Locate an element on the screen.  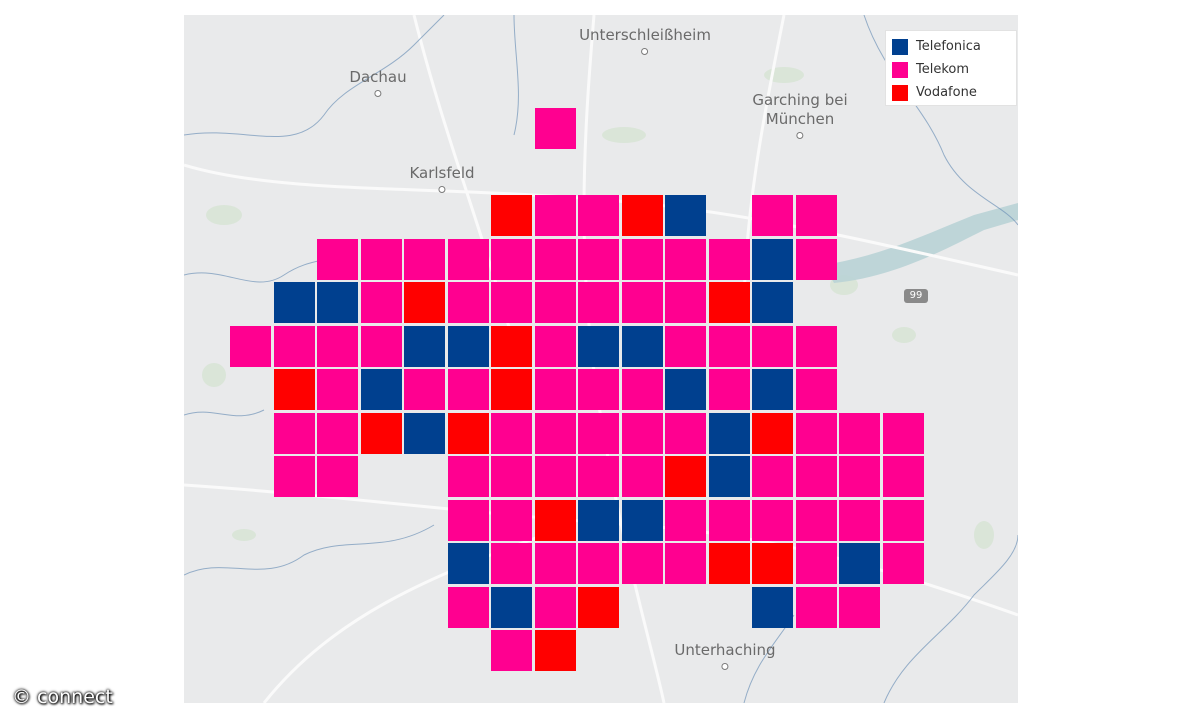
legend-item-telekom: Telekom is located at coordinates (951, 69).